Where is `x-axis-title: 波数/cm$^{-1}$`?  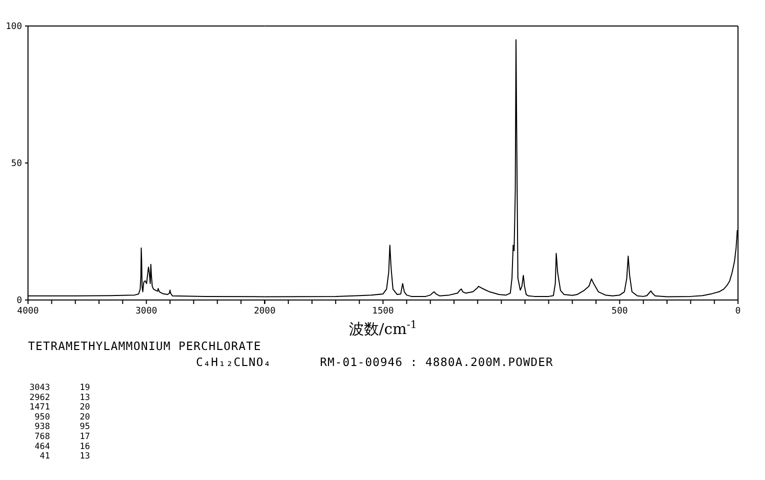 x-axis-title: 波数/cm$^{-1}$ is located at coordinates (383, 328).